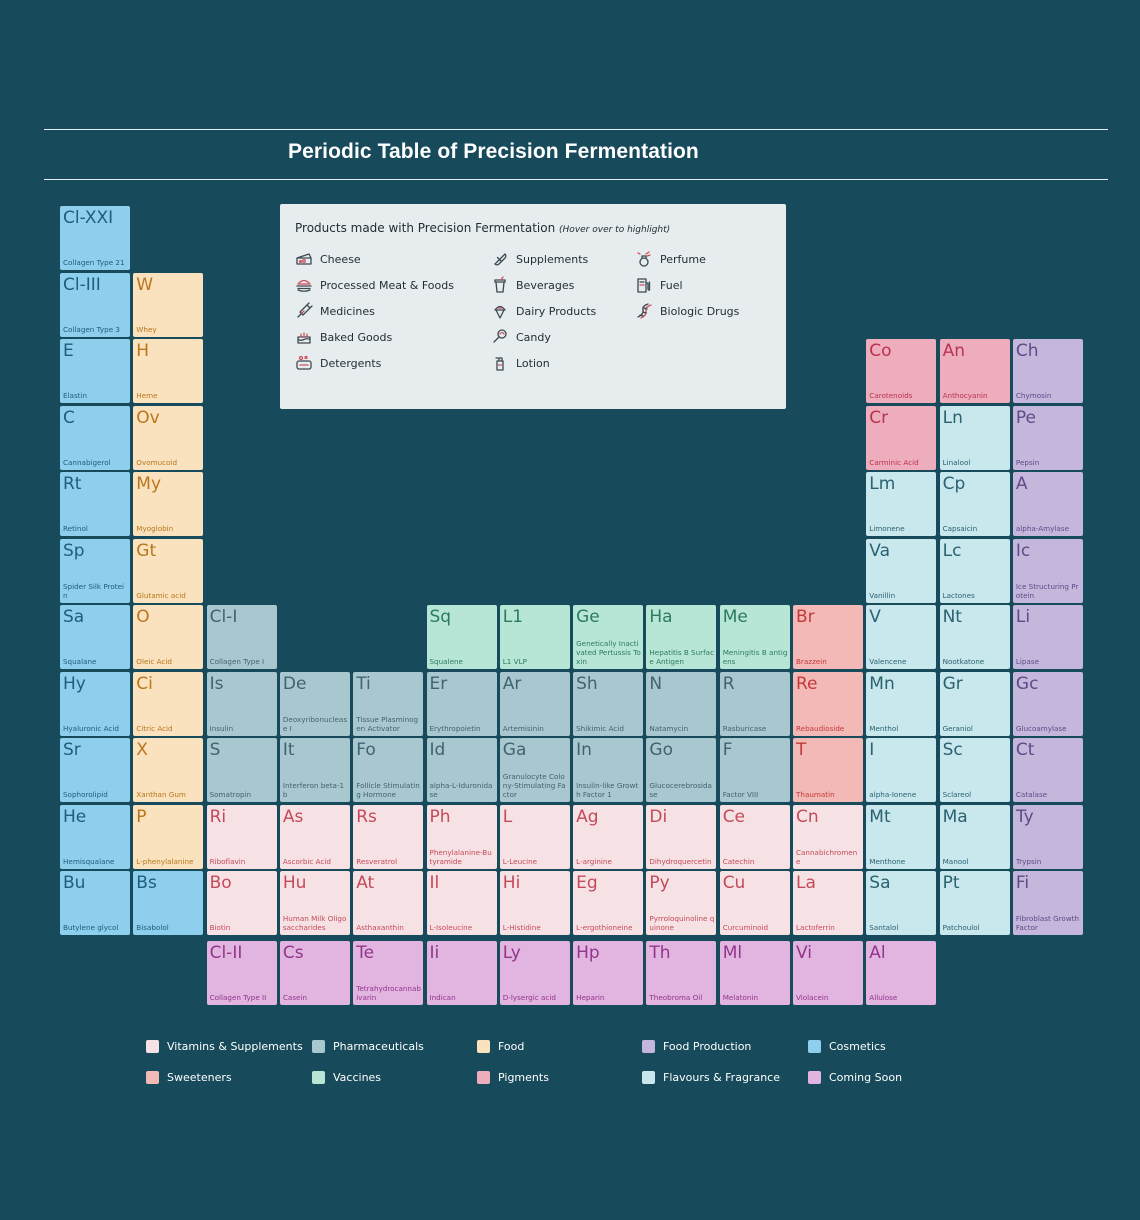 The width and height of the screenshot is (1140, 1220). Describe the element at coordinates (1047, 437) in the screenshot. I see `element-pe: Pe Pepsin` at that location.